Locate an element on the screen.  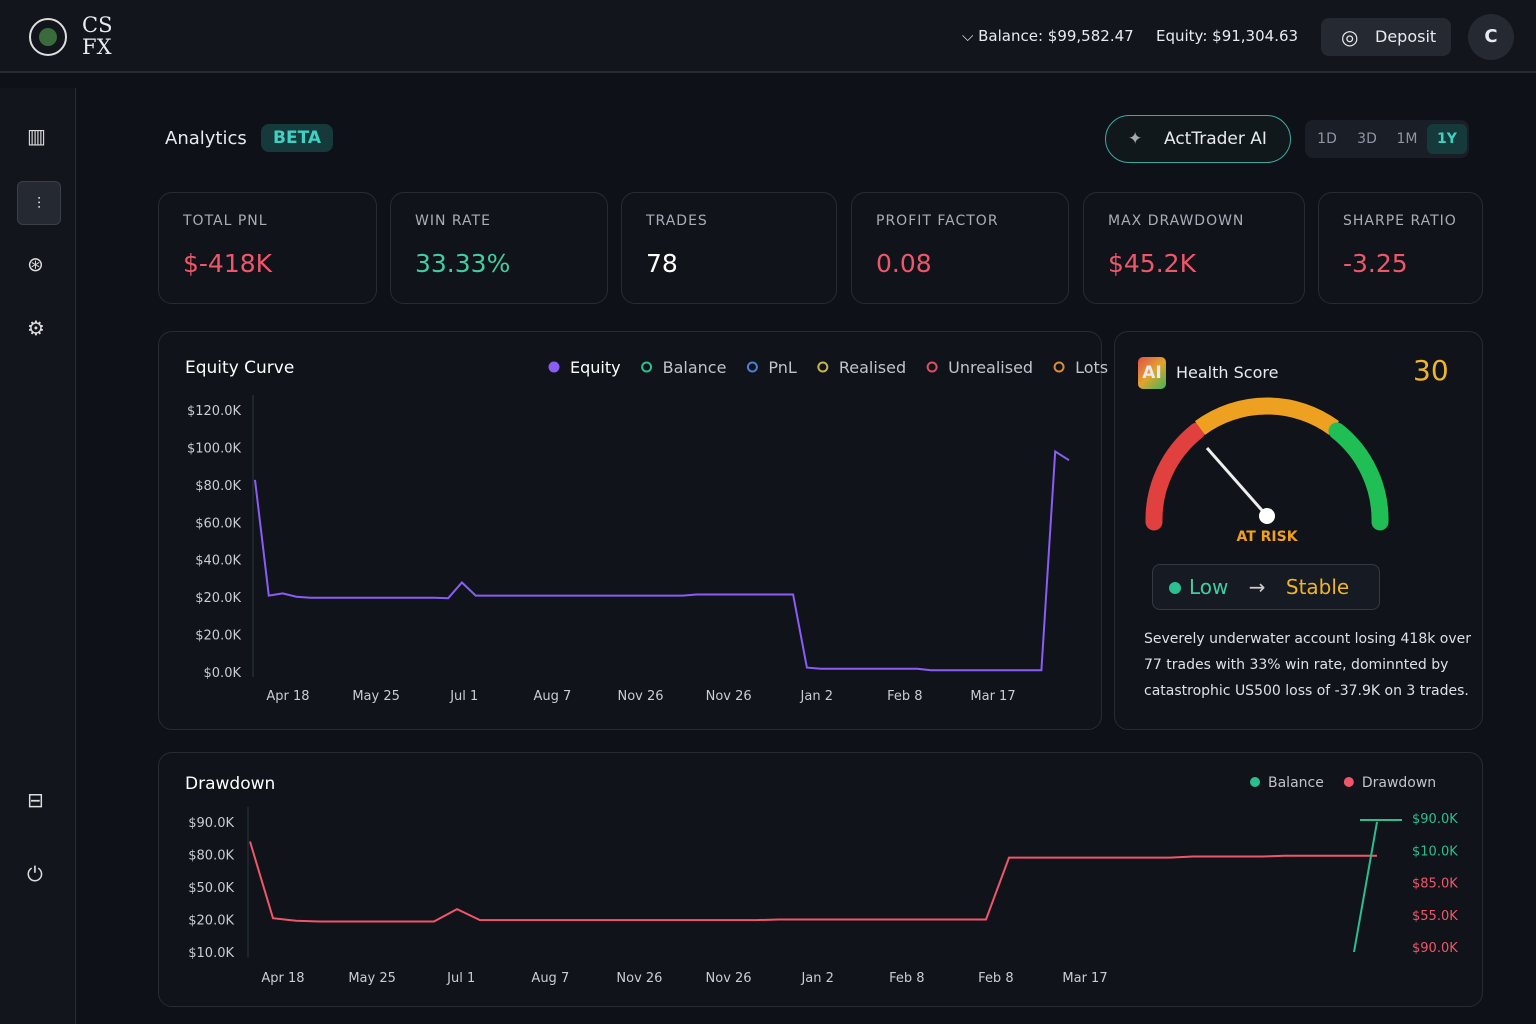
y-tick-label: $120.0K is located at coordinates (214, 411).